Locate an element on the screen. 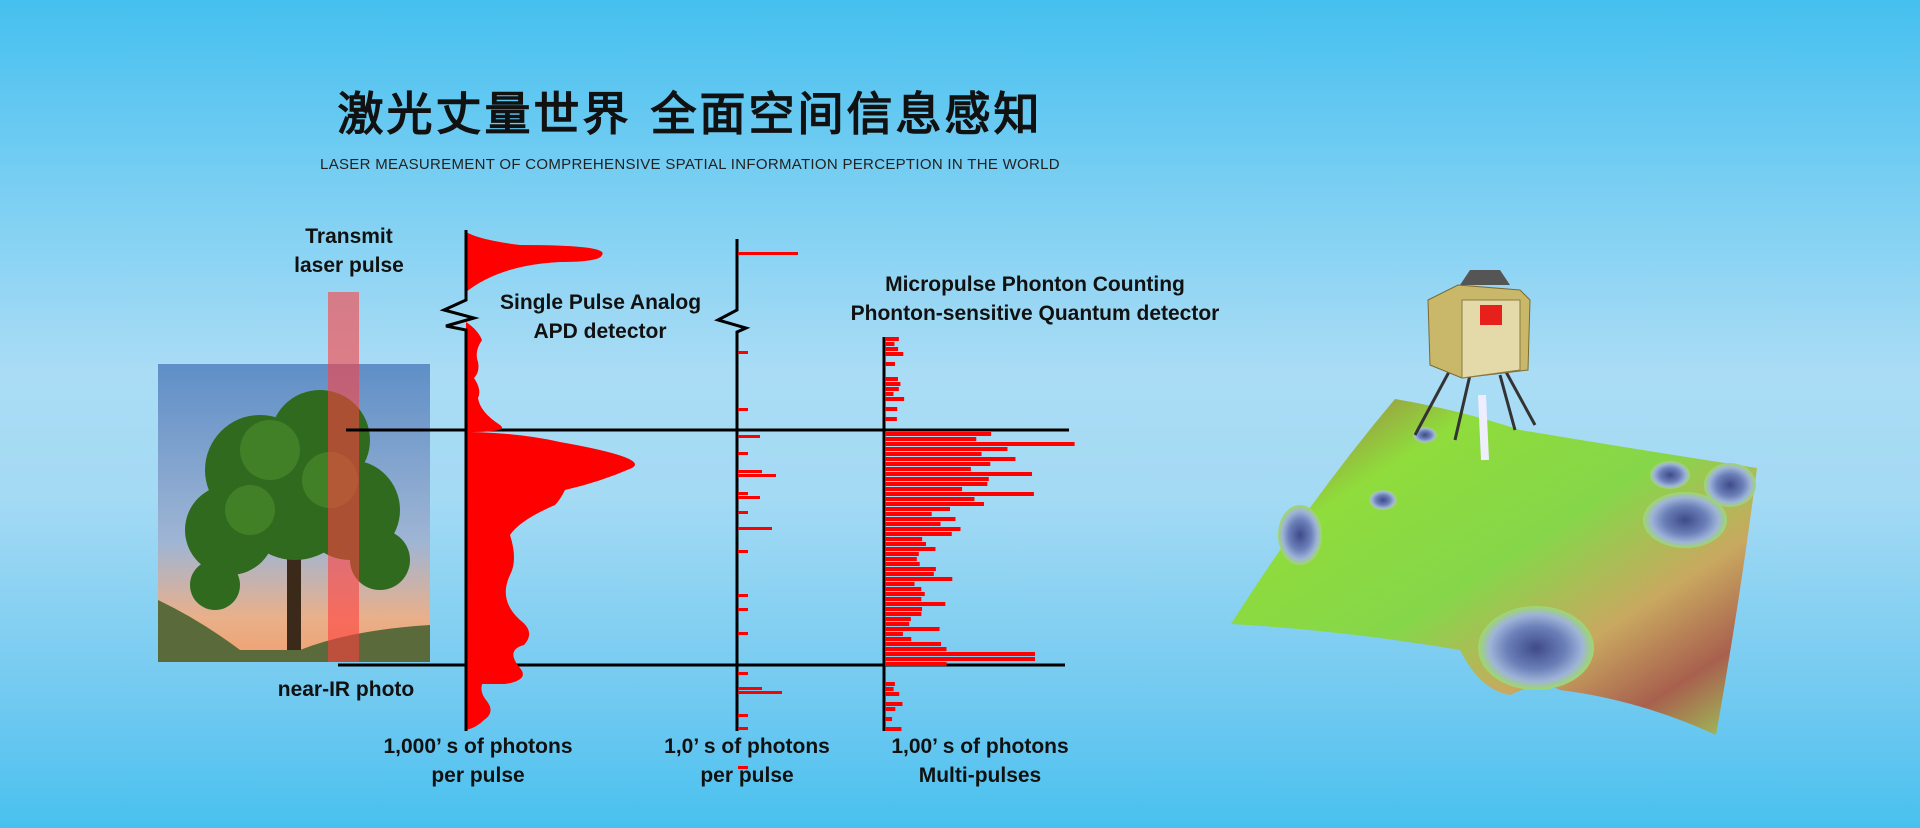  quantum-label-line2: Phonton-sensitive Quantum detector is located at coordinates (1035, 313).